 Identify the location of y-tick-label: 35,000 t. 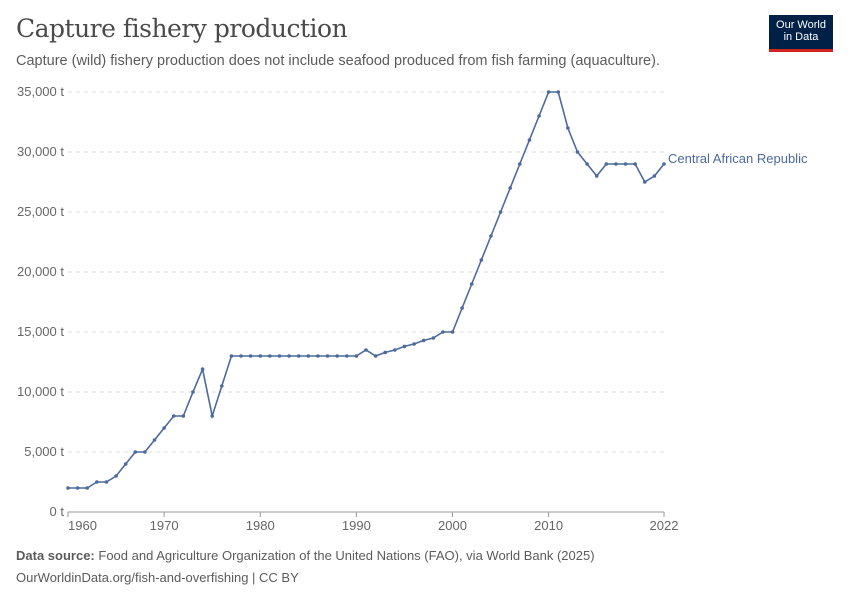
(40, 91).